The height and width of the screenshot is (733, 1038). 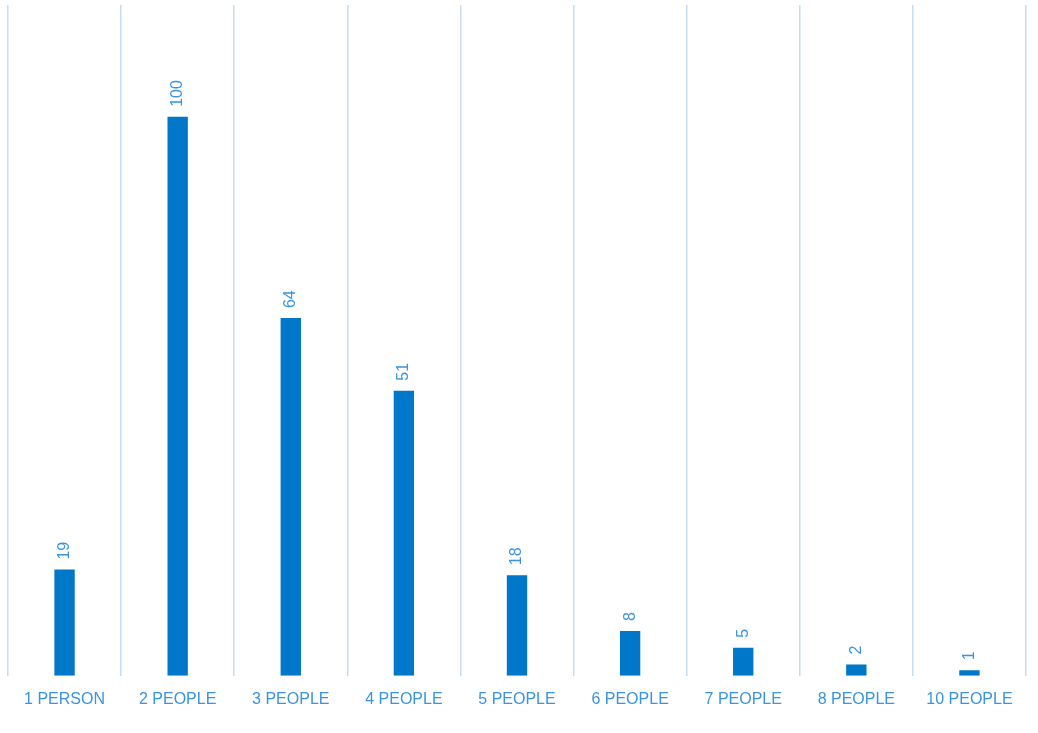 I want to click on x-tick-label: 3 PEOPLE, so click(x=291, y=698).